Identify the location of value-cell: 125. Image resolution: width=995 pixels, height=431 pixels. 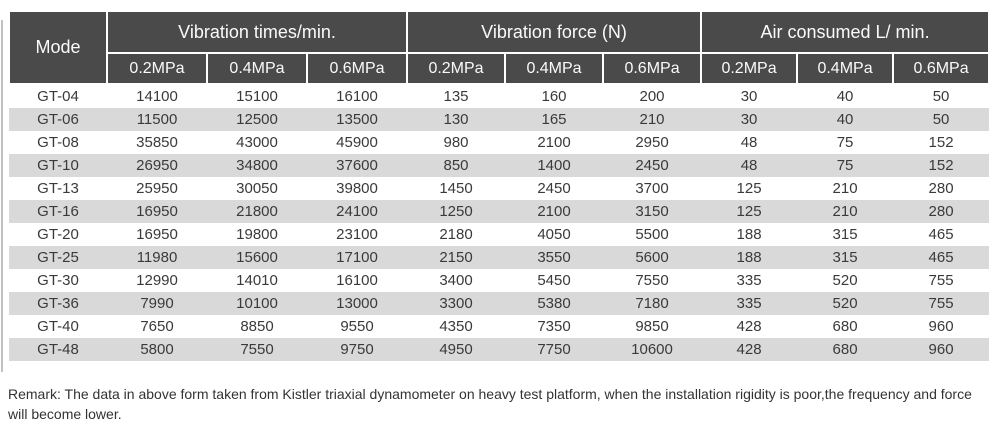
(749, 211).